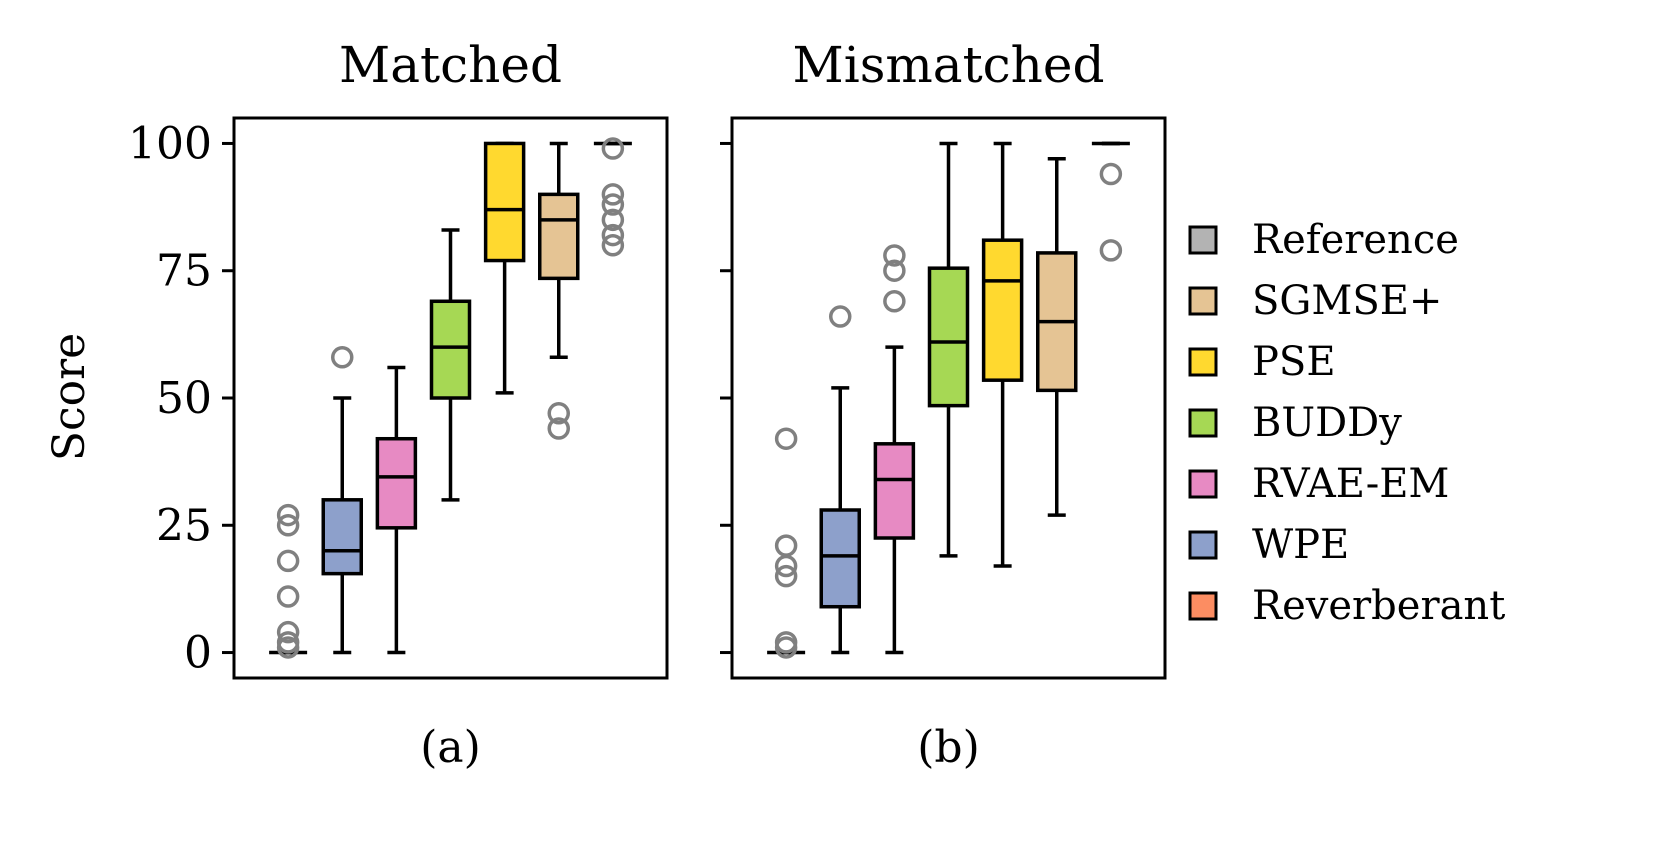 The height and width of the screenshot is (864, 1663). I want to click on box-mismatched-pse, so click(1002, 354).